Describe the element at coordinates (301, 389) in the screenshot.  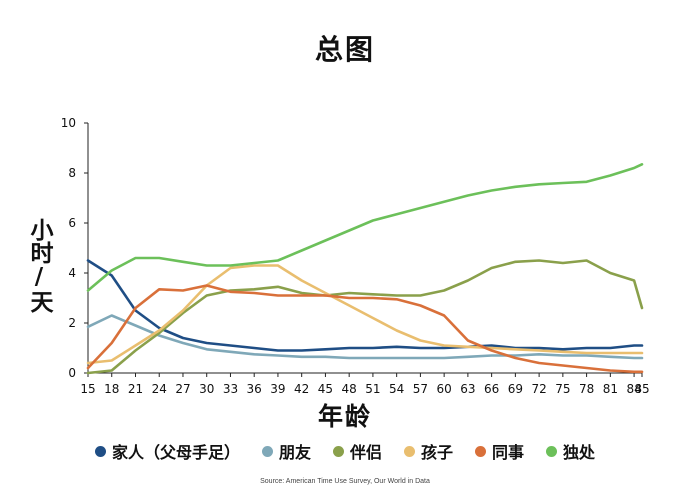
I see `x-tick-label: 42` at that location.